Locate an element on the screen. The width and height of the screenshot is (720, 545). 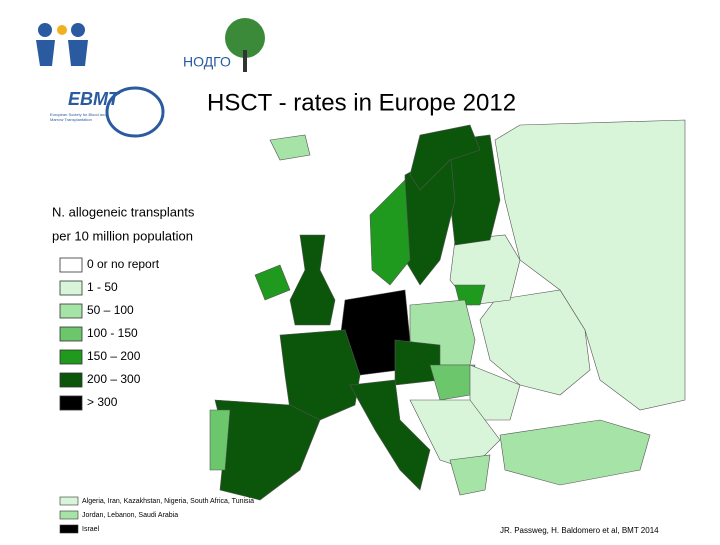
north-scandinavia is located at coordinates (445, 157).